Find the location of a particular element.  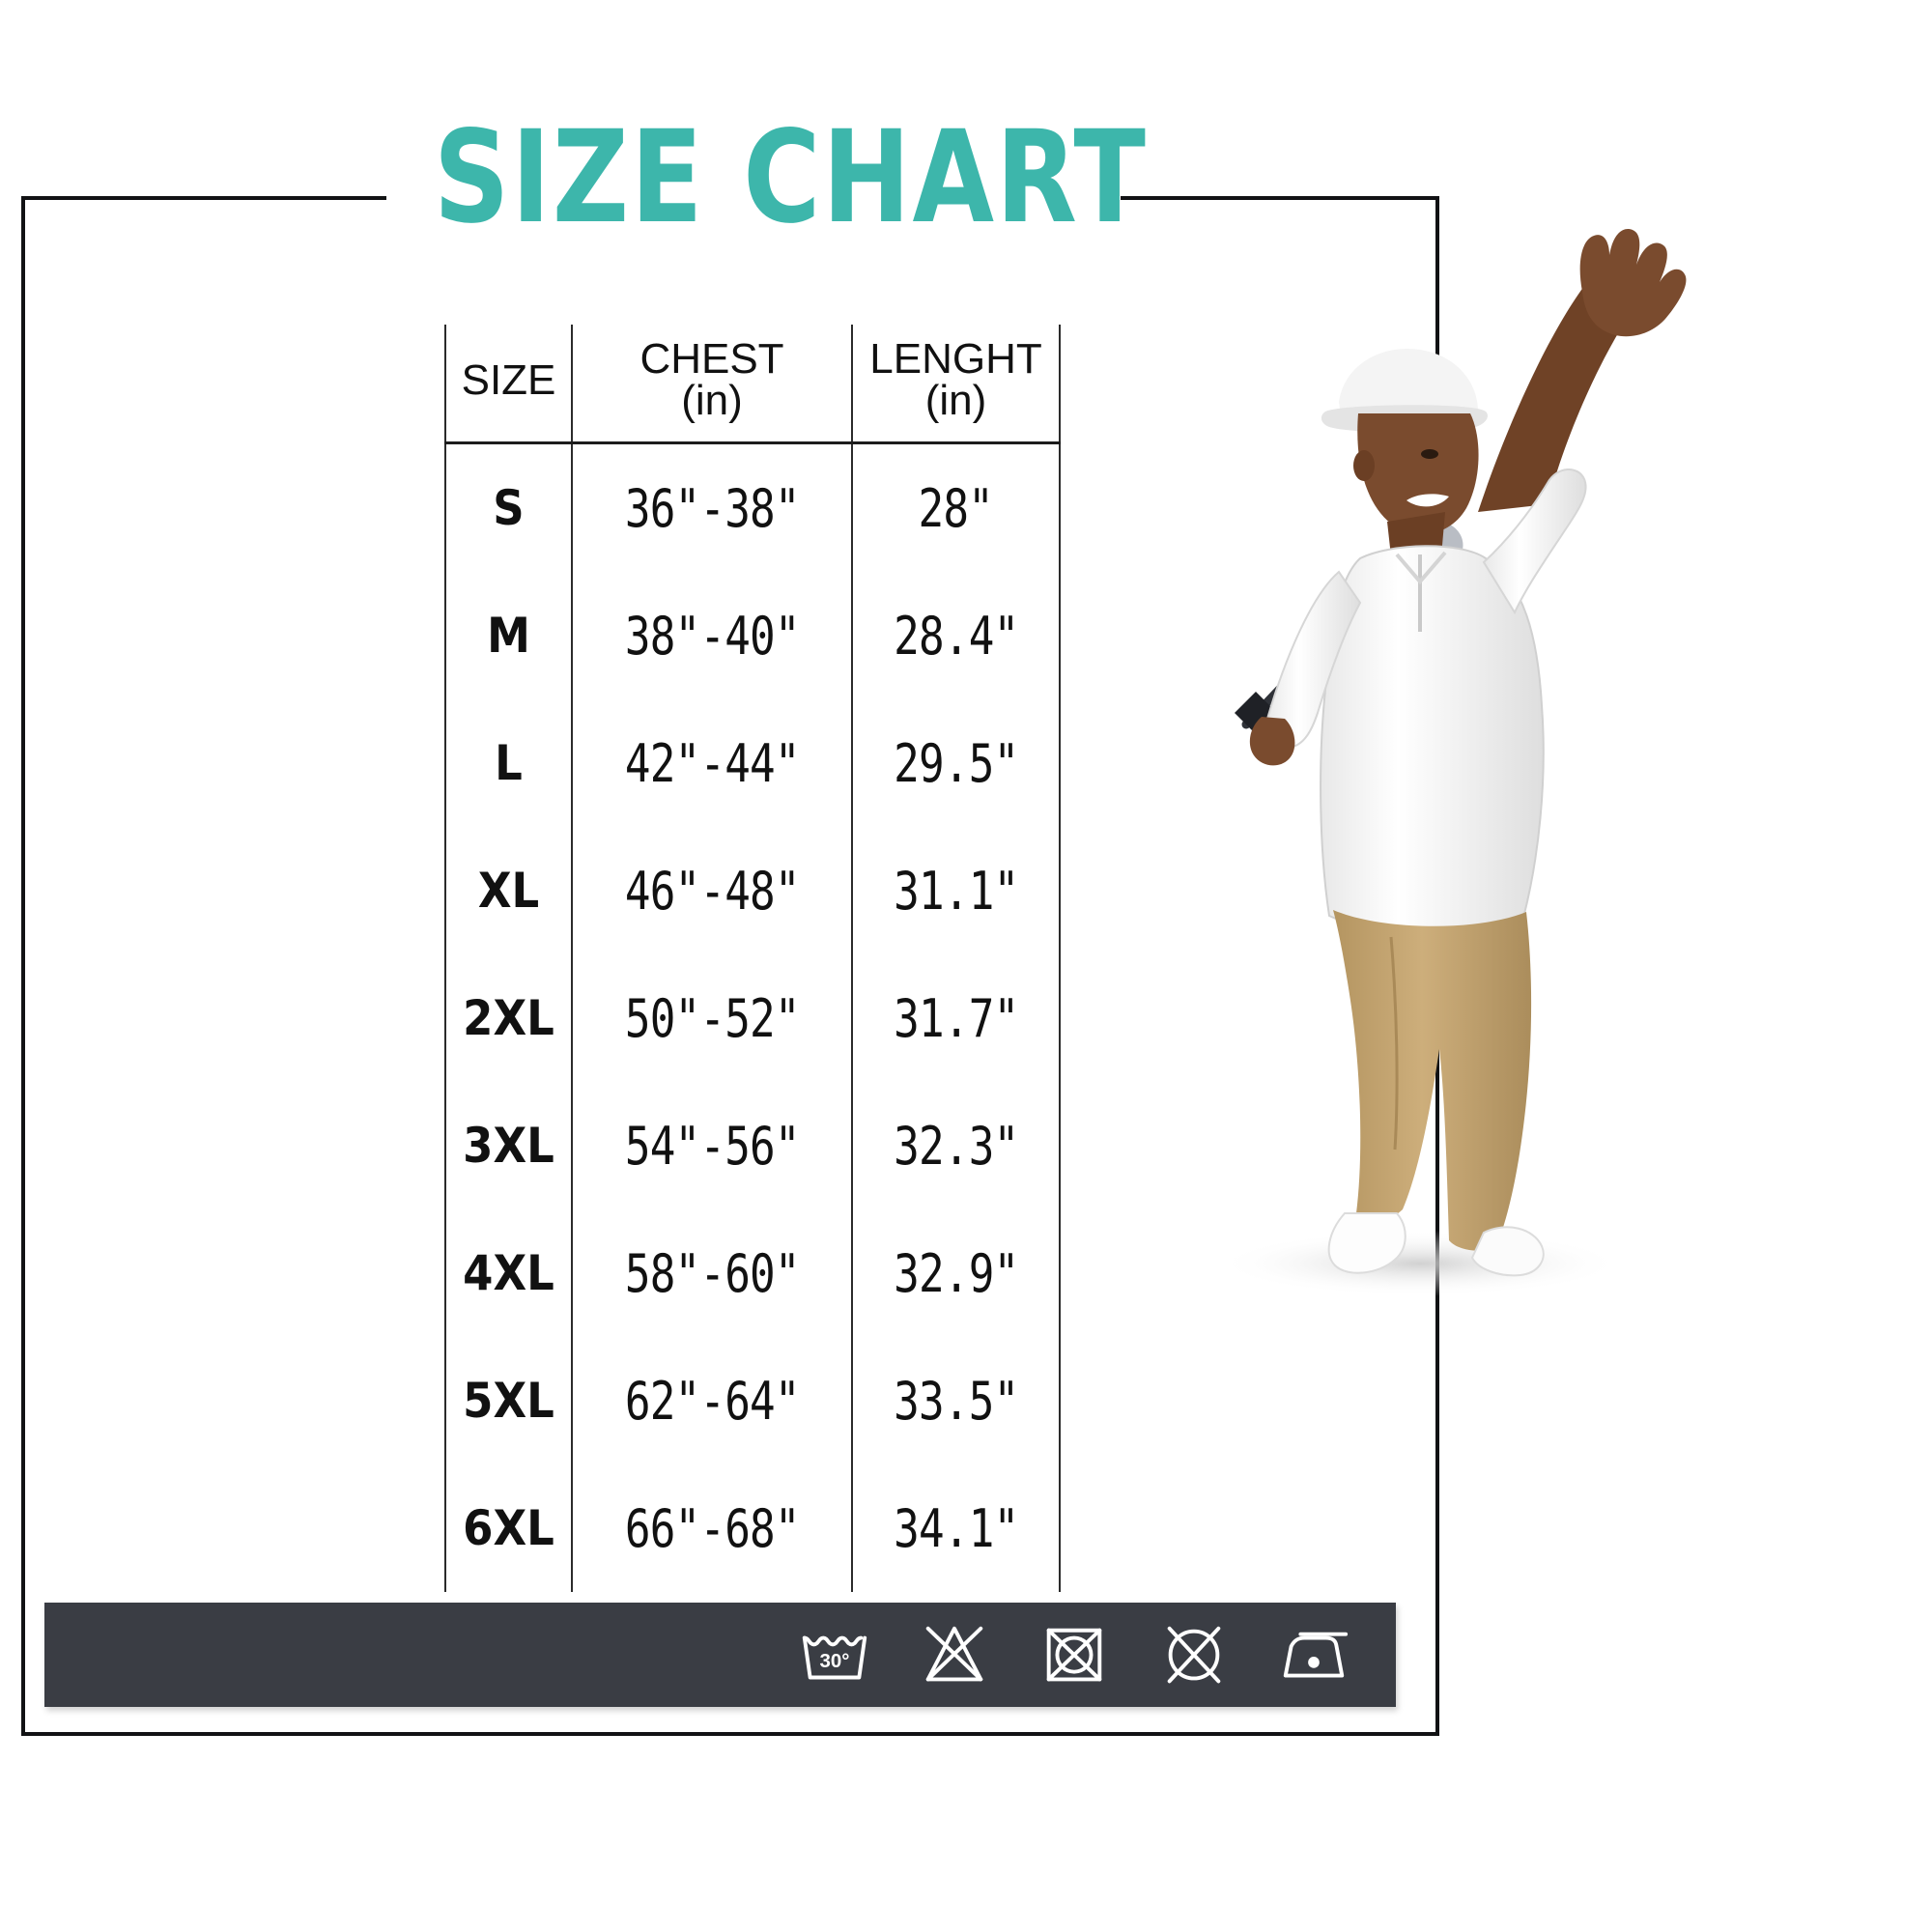

cell-chest-text: 66"-68" is located at coordinates (712, 1528).